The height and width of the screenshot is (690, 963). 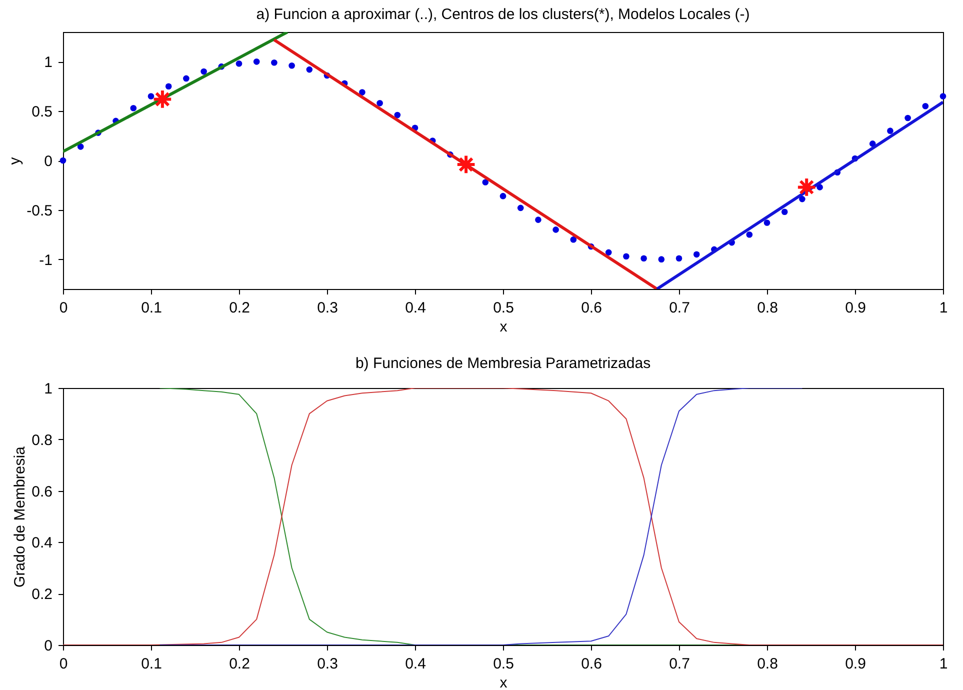 I want to click on y-axis-title: Grado de Membresia, so click(x=20, y=517).